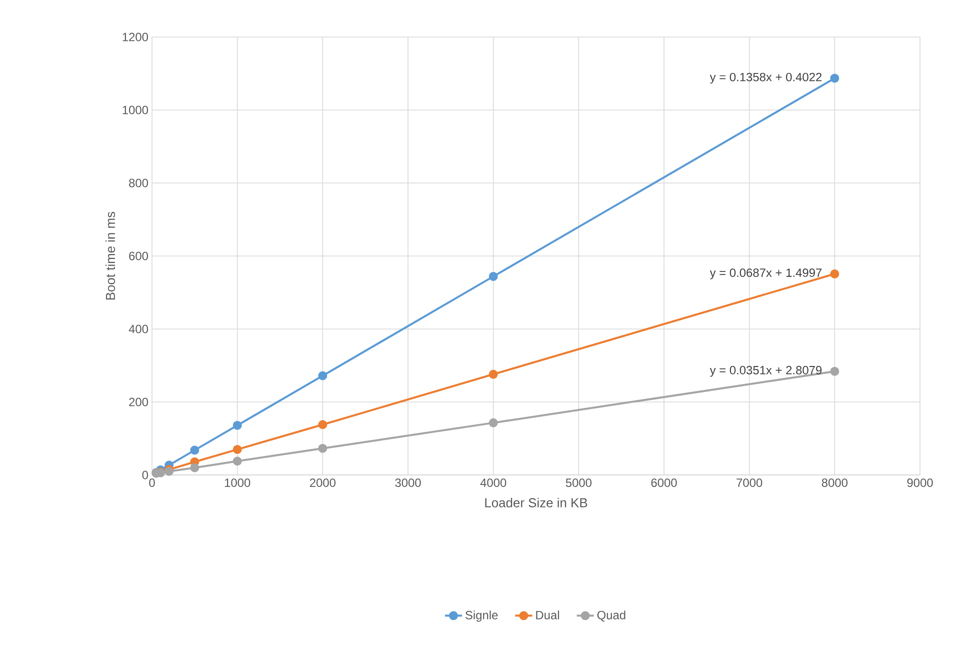  I want to click on annotation: y = 0.1358x + 0.4022, so click(766, 78).